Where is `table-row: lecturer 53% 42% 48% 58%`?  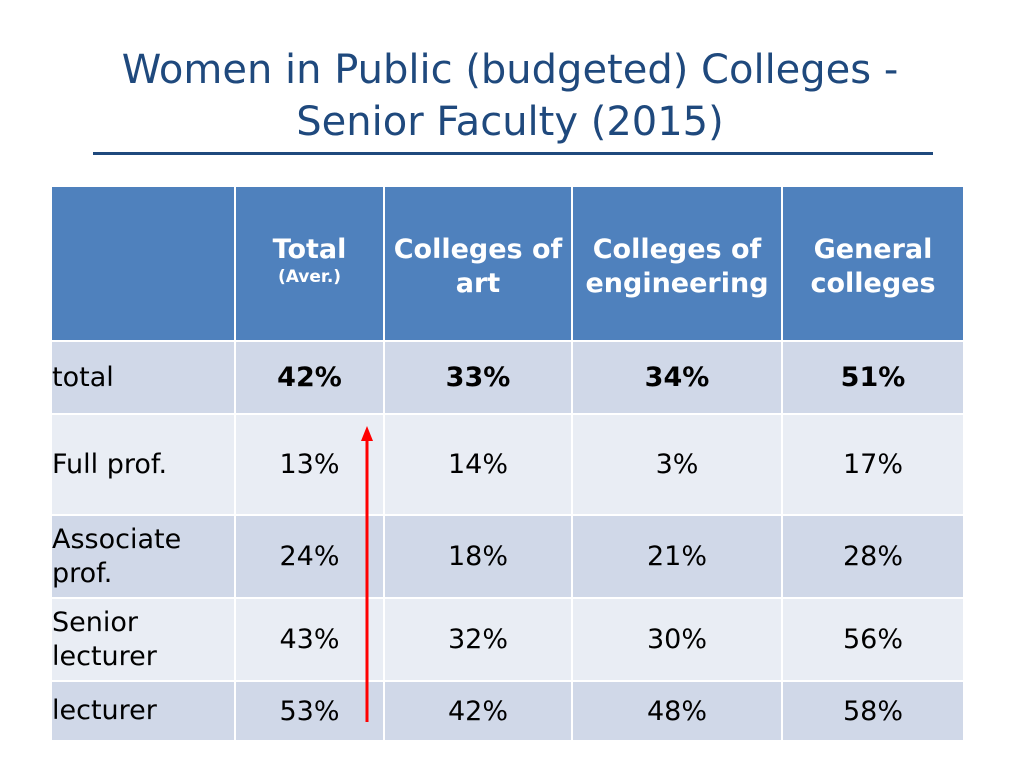
table-row: lecturer 53% 42% 48% 58% is located at coordinates (508, 711).